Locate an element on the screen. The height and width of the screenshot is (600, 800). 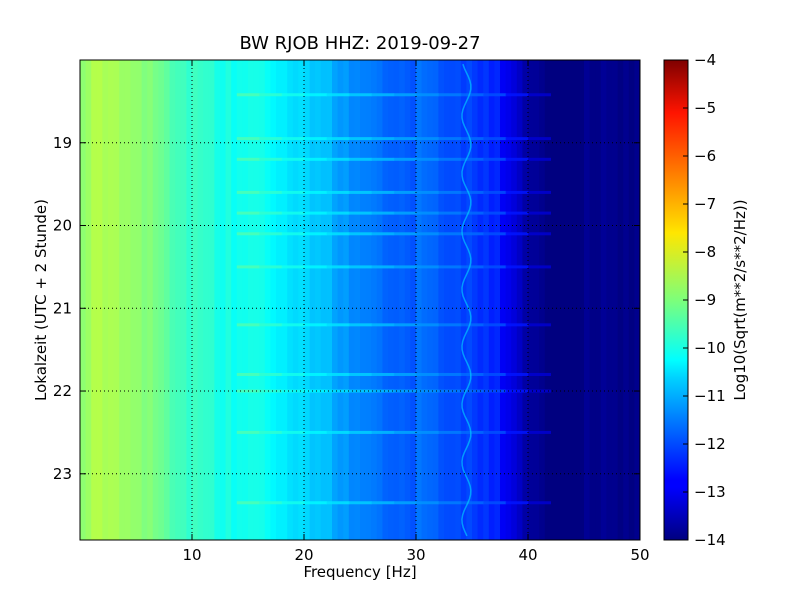
colorbar-tick-label: −13 is located at coordinates (710, 492).